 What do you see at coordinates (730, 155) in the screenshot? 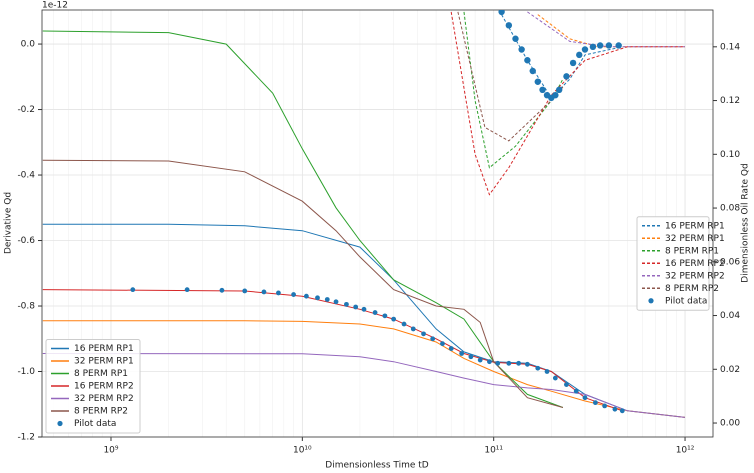
I see `y2-tick-label: 0.10` at bounding box center [730, 155].